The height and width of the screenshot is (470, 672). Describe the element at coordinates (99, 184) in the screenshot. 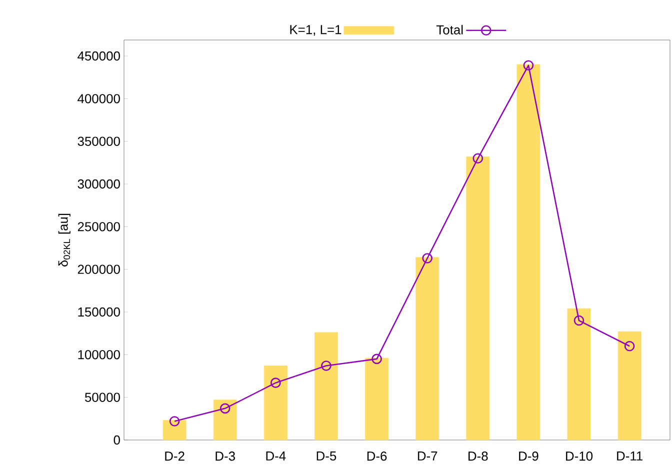

I see `y-tick-label: 300000` at that location.